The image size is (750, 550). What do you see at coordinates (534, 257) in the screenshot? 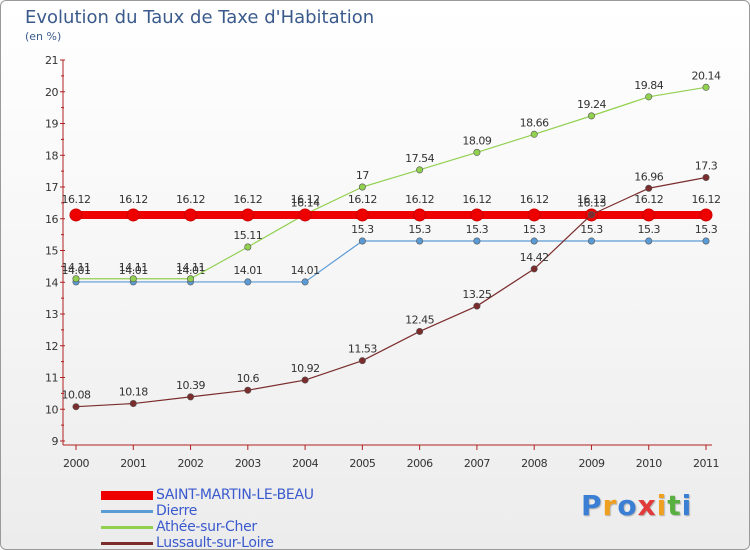
I see `data-label: 14.42` at bounding box center [534, 257].